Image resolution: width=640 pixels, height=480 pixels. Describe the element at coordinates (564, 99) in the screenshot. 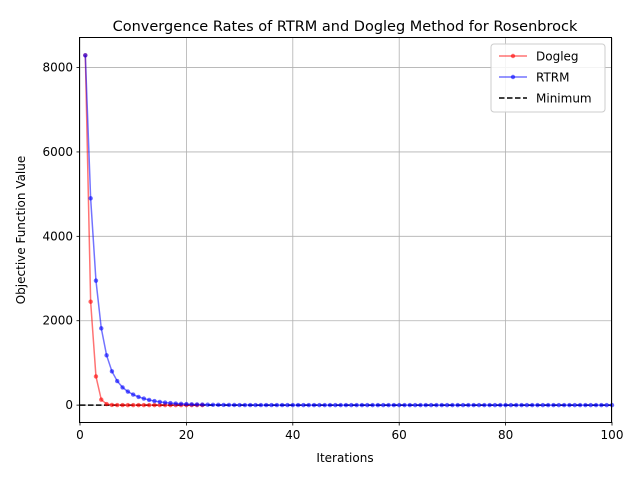

I see `legend-label: Minimum` at that location.